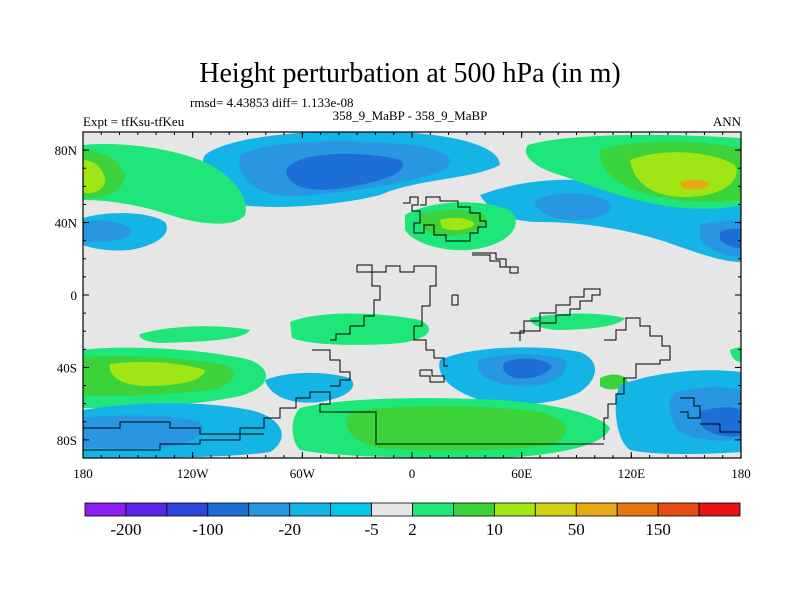  What do you see at coordinates (494, 529) in the screenshot?
I see `colorbar-label: 10` at bounding box center [494, 529].